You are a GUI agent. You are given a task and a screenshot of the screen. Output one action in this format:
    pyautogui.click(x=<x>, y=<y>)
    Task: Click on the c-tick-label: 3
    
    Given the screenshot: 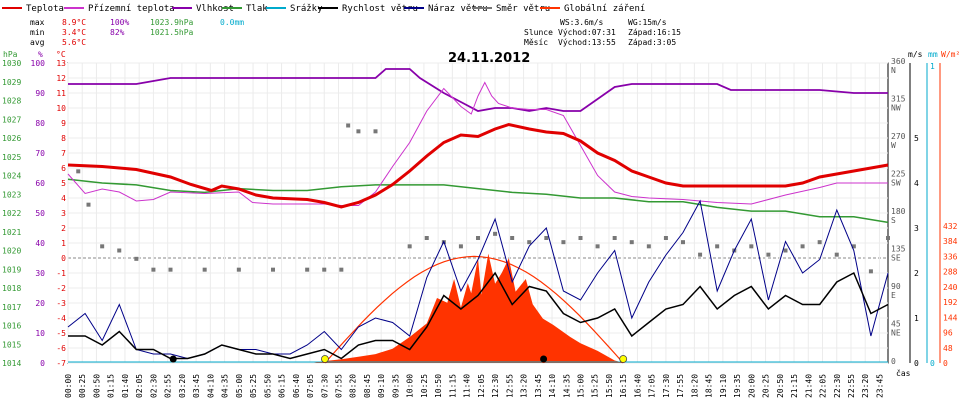 What is the action you would take?
    pyautogui.click(x=63, y=213)
    